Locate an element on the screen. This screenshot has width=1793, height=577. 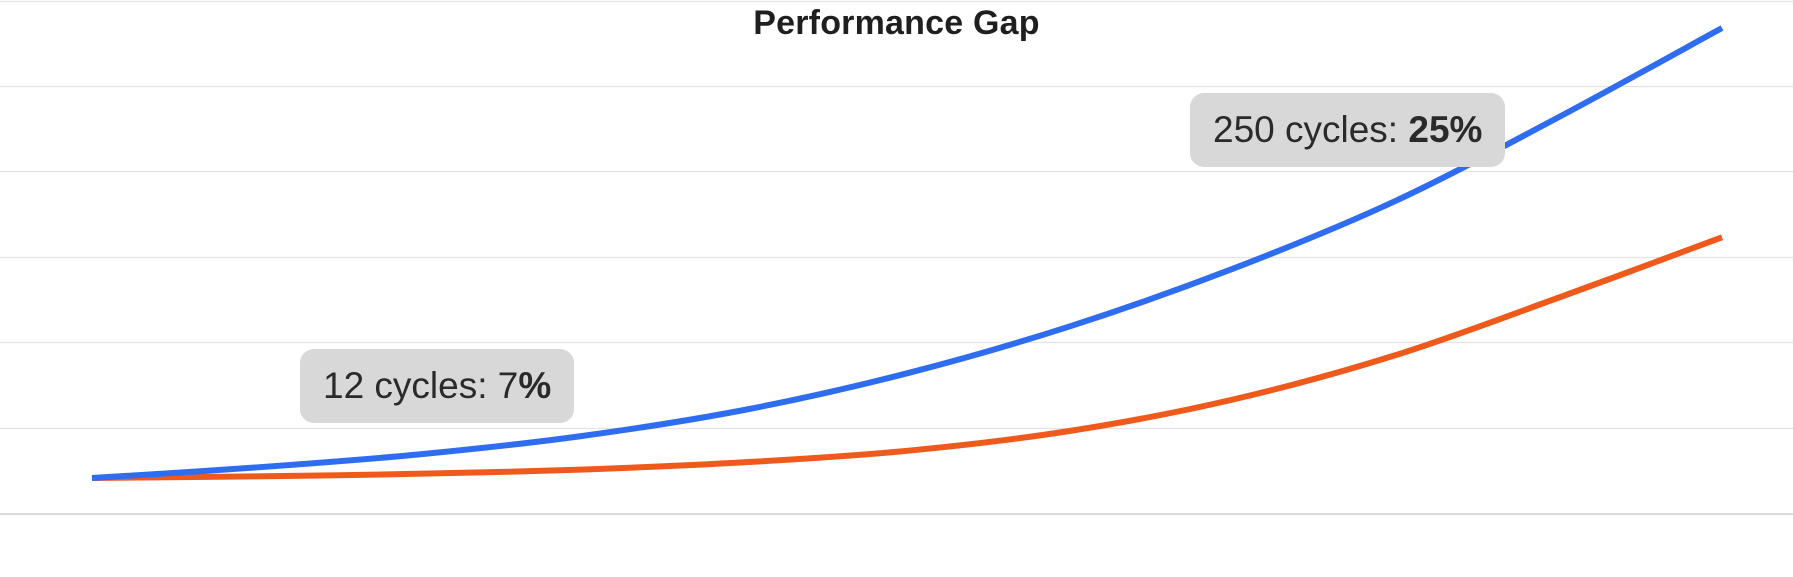
annotation-text: 250 cycles: is located at coordinates (1311, 129).